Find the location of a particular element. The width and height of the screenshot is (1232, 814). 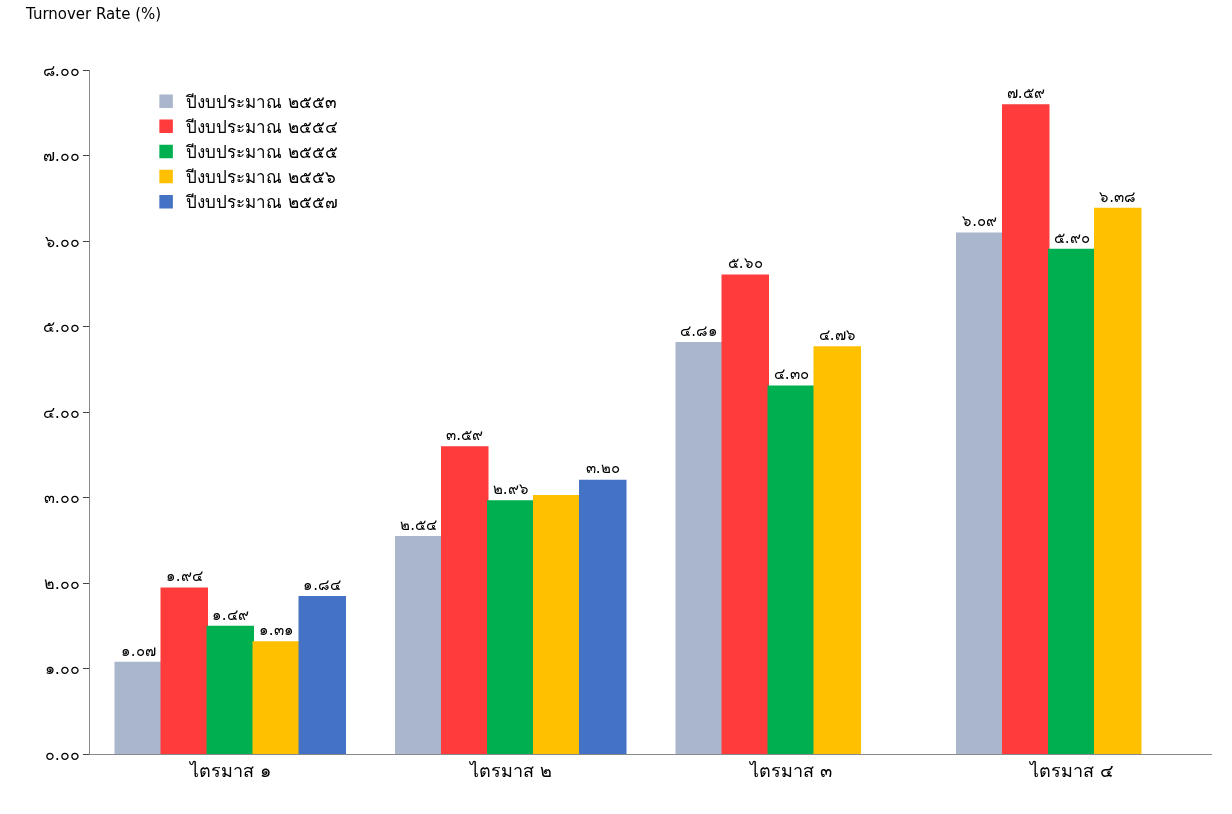

legend-label: ปีงบประมาณ ๒๕๕๔ is located at coordinates (261, 126).